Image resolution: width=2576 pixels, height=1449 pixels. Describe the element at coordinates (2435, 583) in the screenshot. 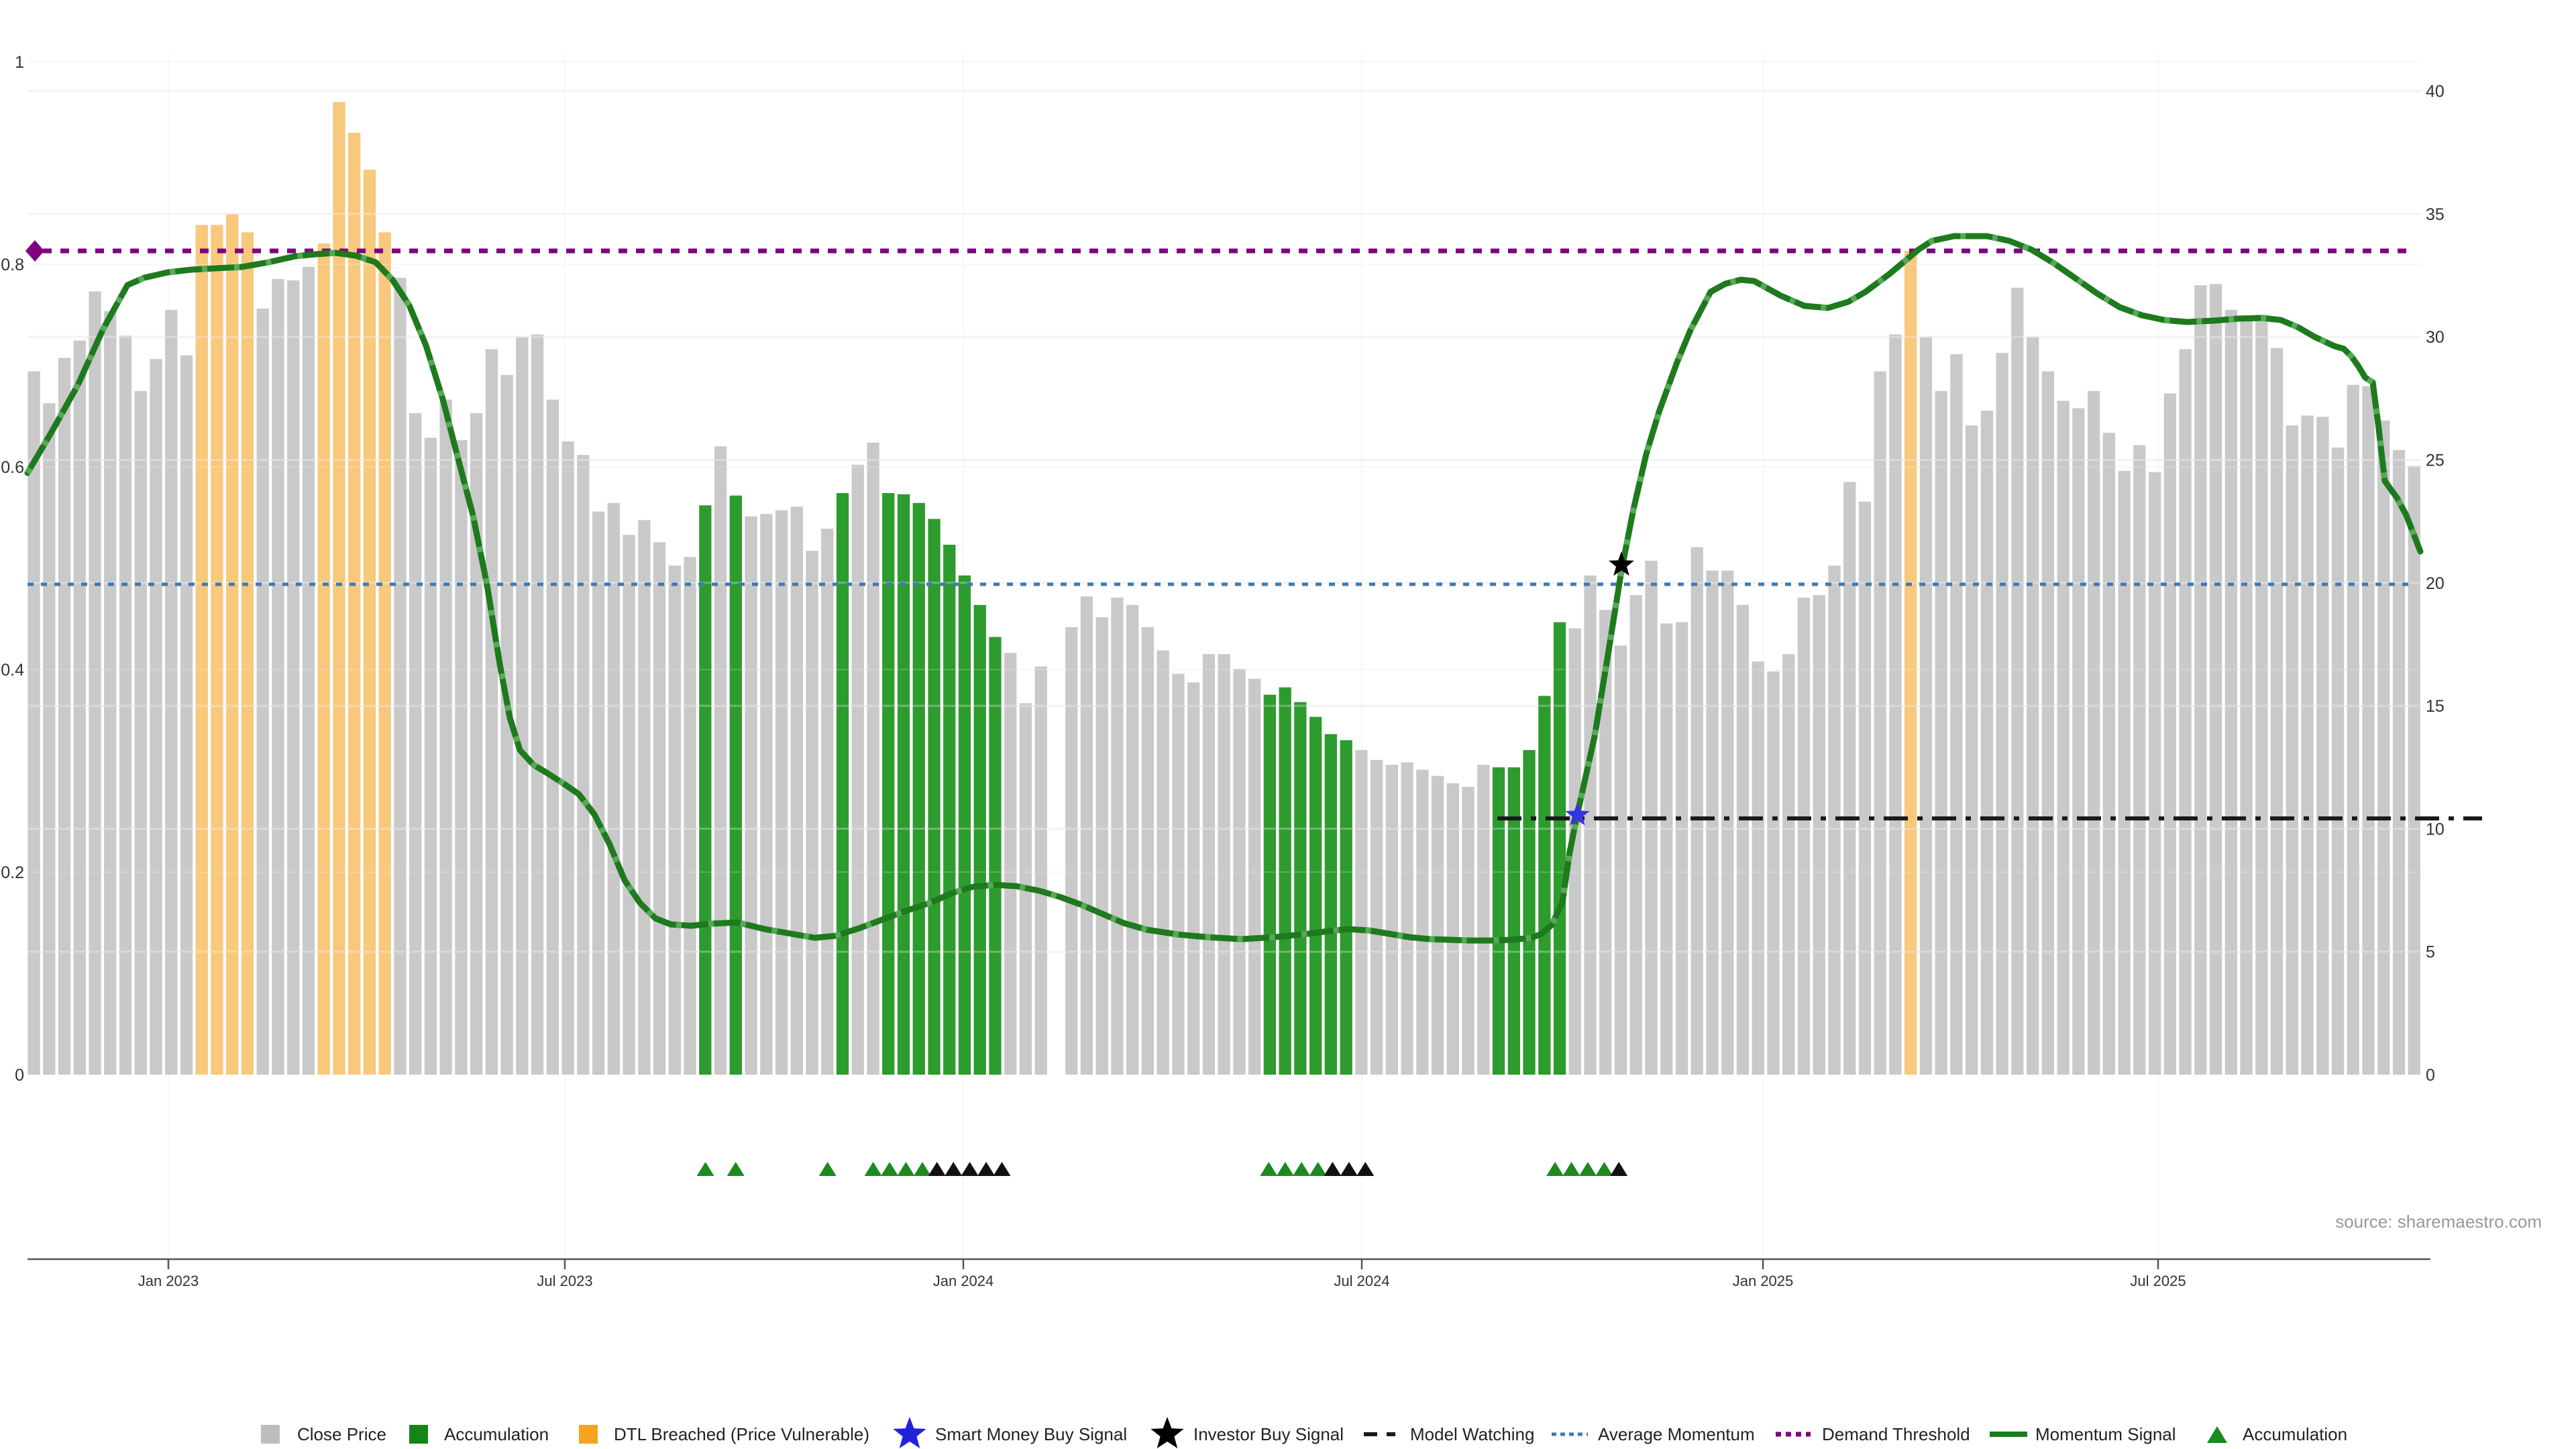

I see `svg-text: 20` at that location.